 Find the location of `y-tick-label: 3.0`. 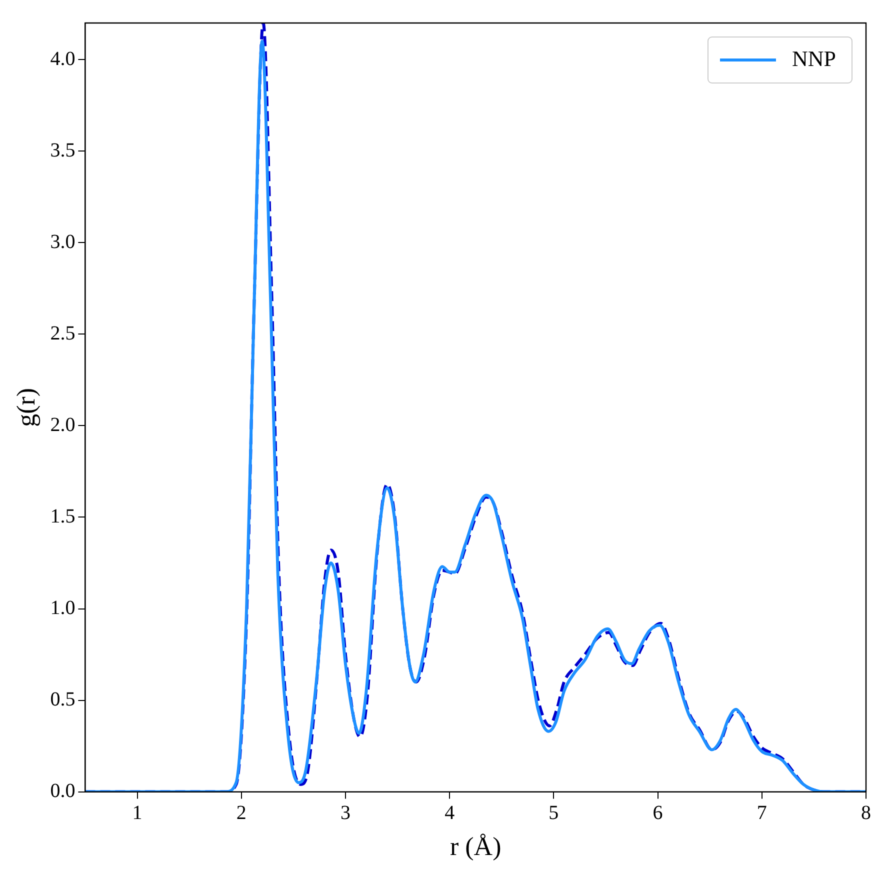

y-tick-label: 3.0 is located at coordinates (63, 241).